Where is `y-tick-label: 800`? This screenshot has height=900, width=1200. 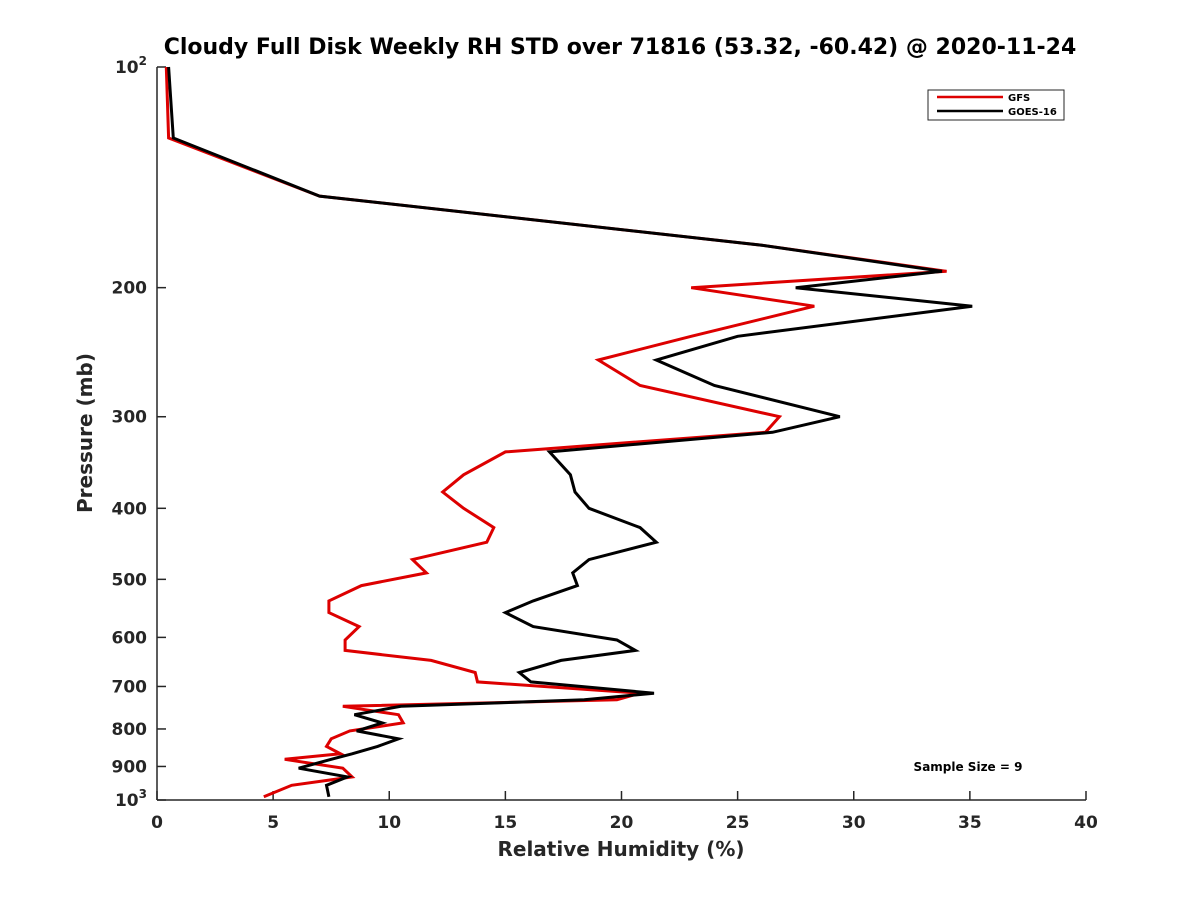 y-tick-label: 800 is located at coordinates (130, 730).